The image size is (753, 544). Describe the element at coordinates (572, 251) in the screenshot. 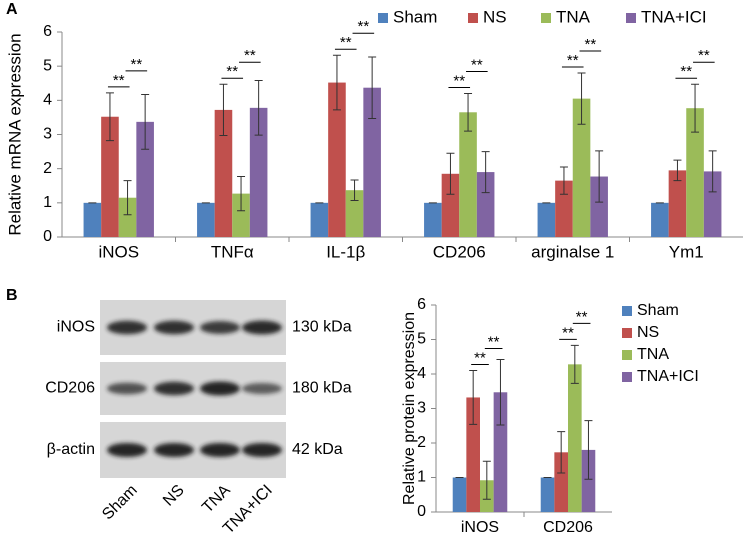

I see `x-tick-label: arginalse 1` at that location.